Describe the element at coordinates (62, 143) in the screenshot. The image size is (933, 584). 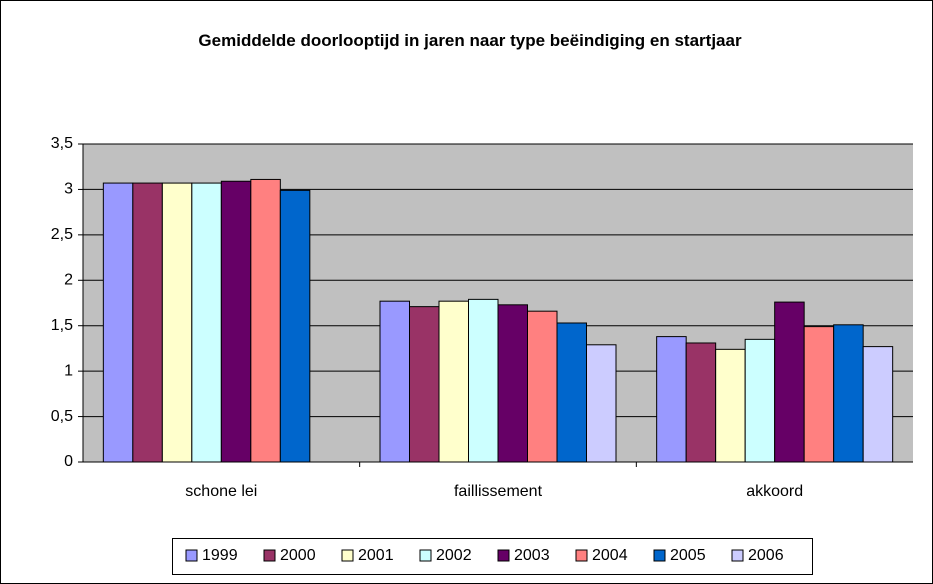
I see `y-tick-label: 3,5` at that location.